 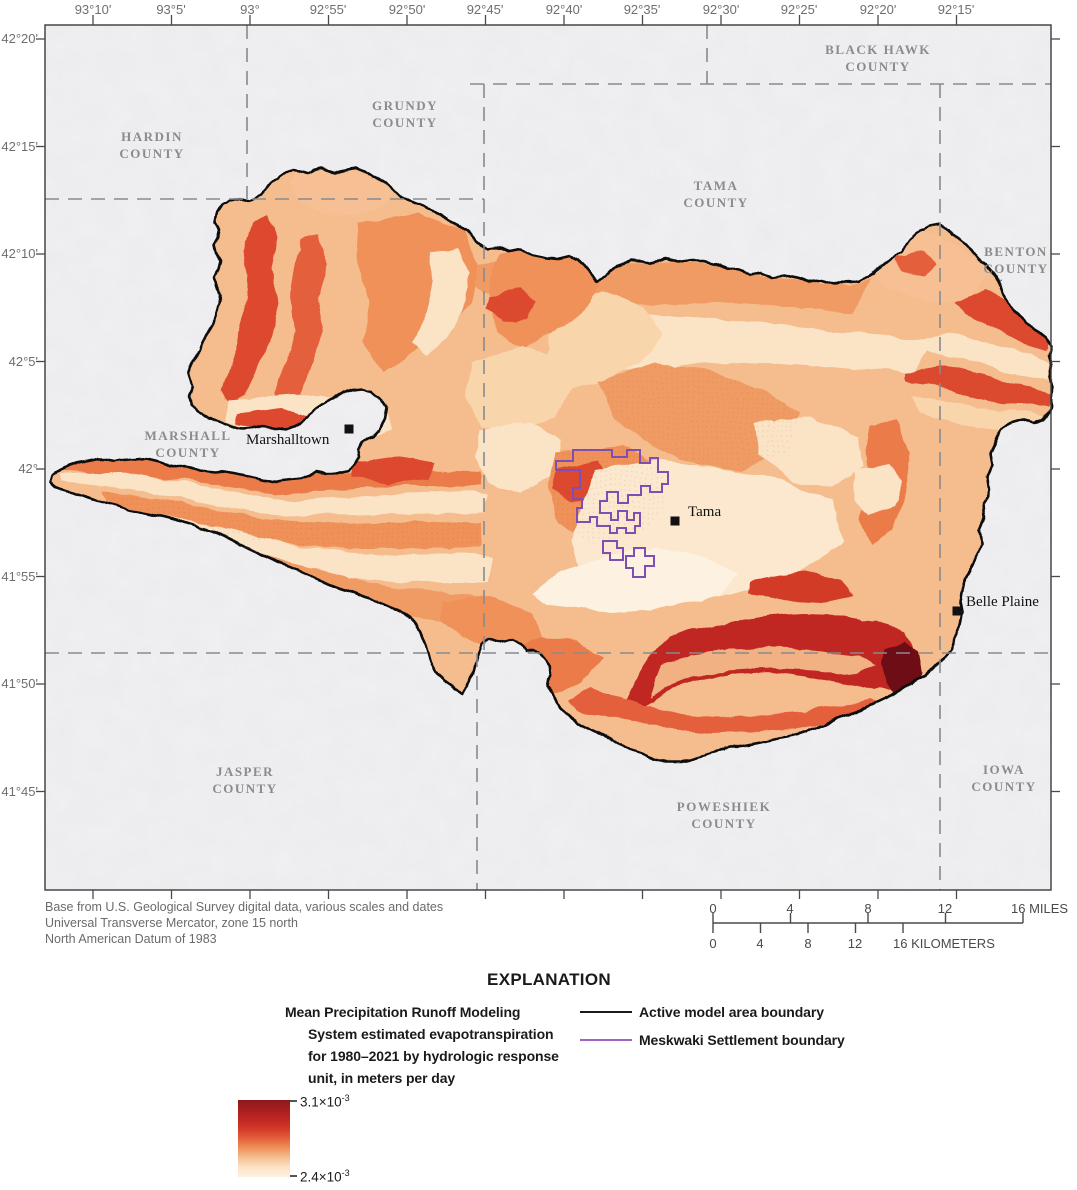 I want to click on legend-label-meskwaki: Meskwaki Settlement boundary, so click(x=742, y=1040).